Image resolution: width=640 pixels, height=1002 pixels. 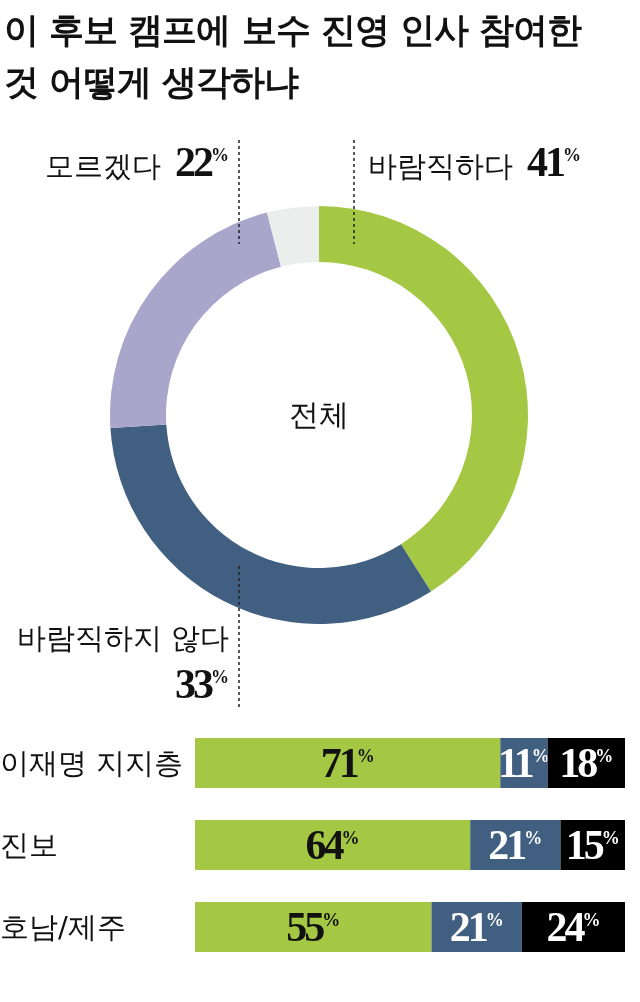 I want to click on slice-label: 바람직하지 않다, so click(x=122, y=638).